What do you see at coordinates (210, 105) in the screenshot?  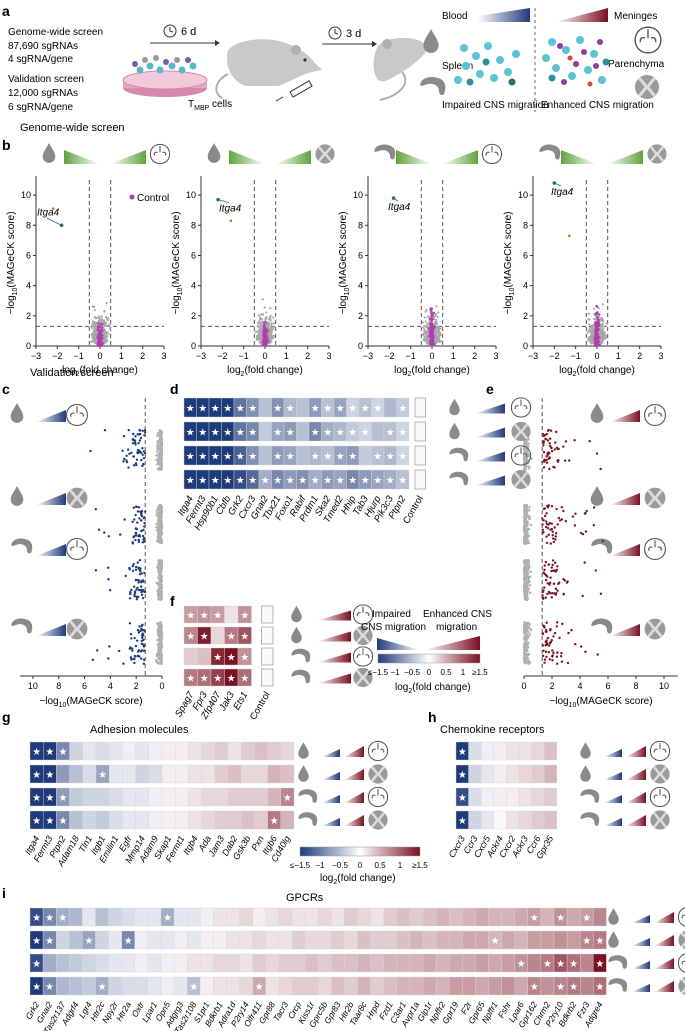 I see `cells-label: TMBP cells` at bounding box center [210, 105].